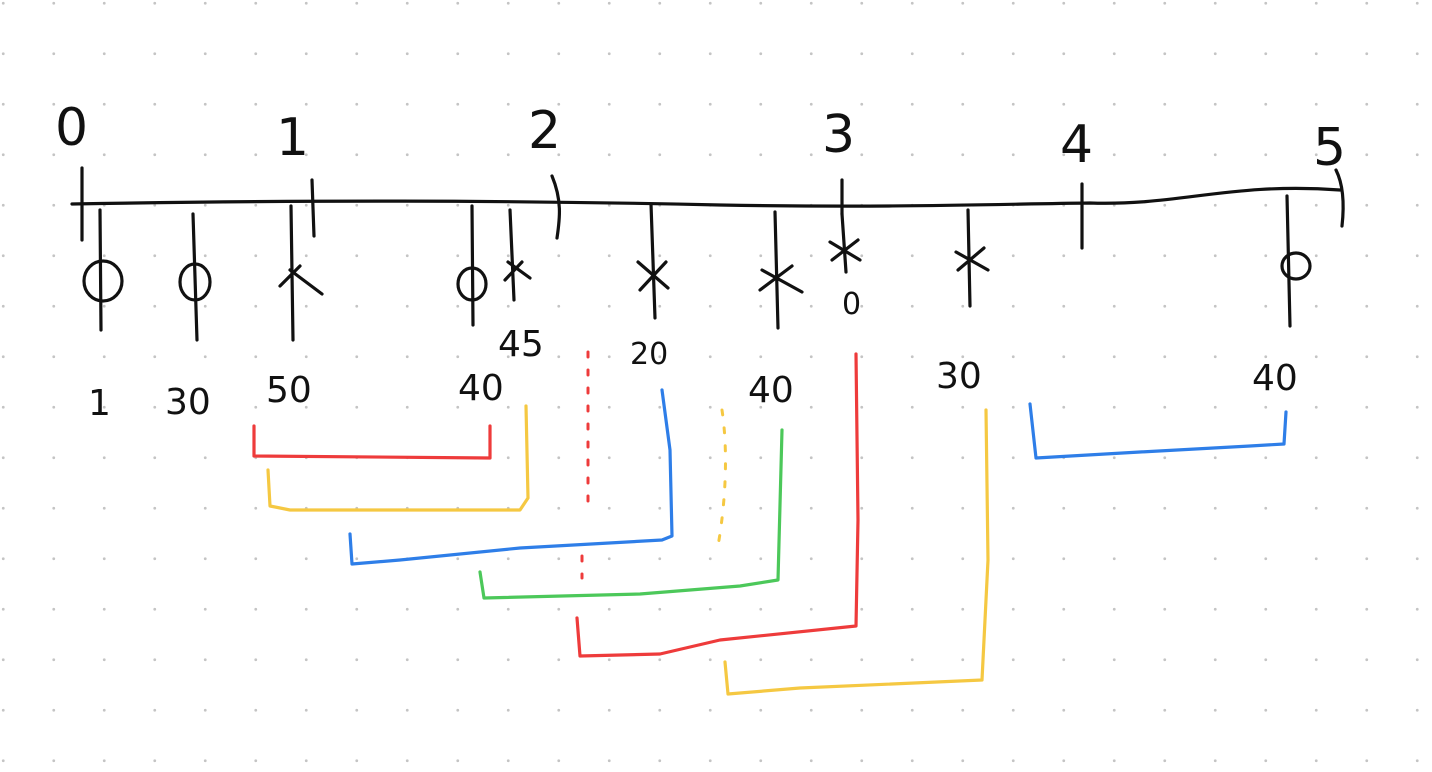 This screenshot has width=1432, height=772. I want to click on timeline-axis, so click(706, 197).